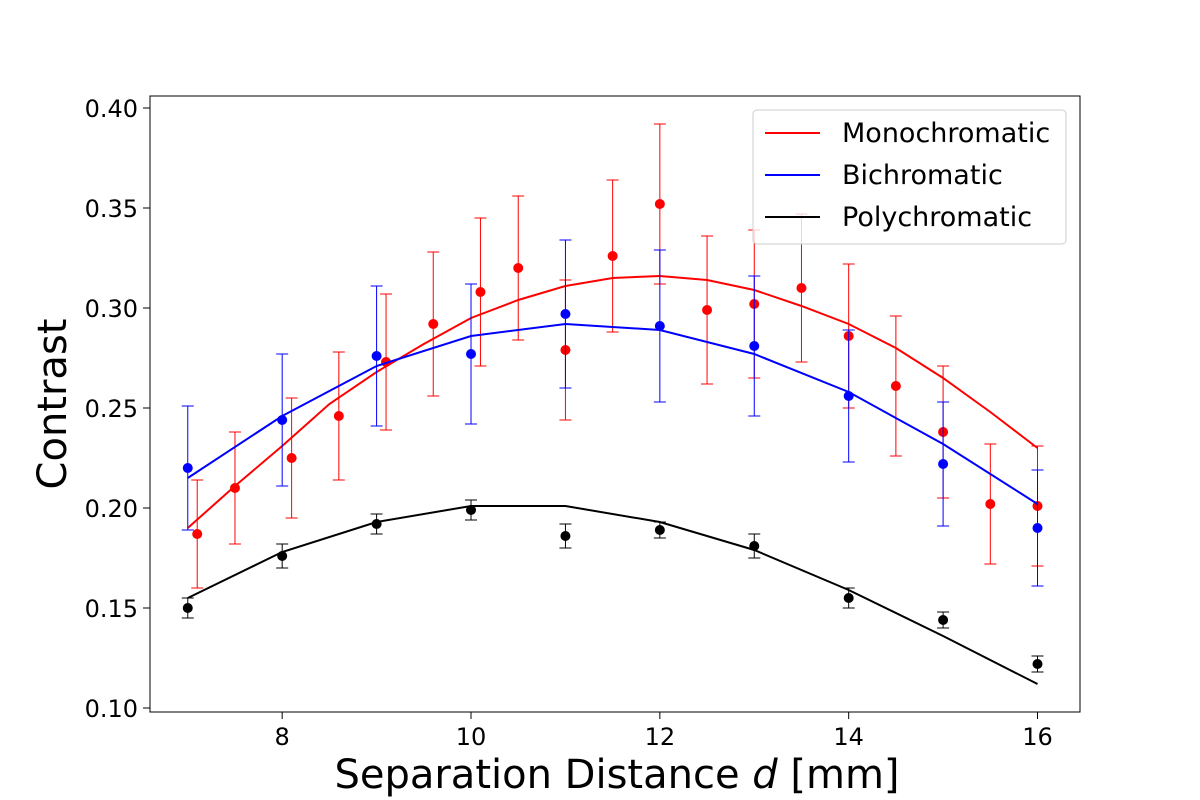 This screenshot has width=1200, height=800. Describe the element at coordinates (111, 509) in the screenshot. I see `y-tick-label: 0.20` at that location.